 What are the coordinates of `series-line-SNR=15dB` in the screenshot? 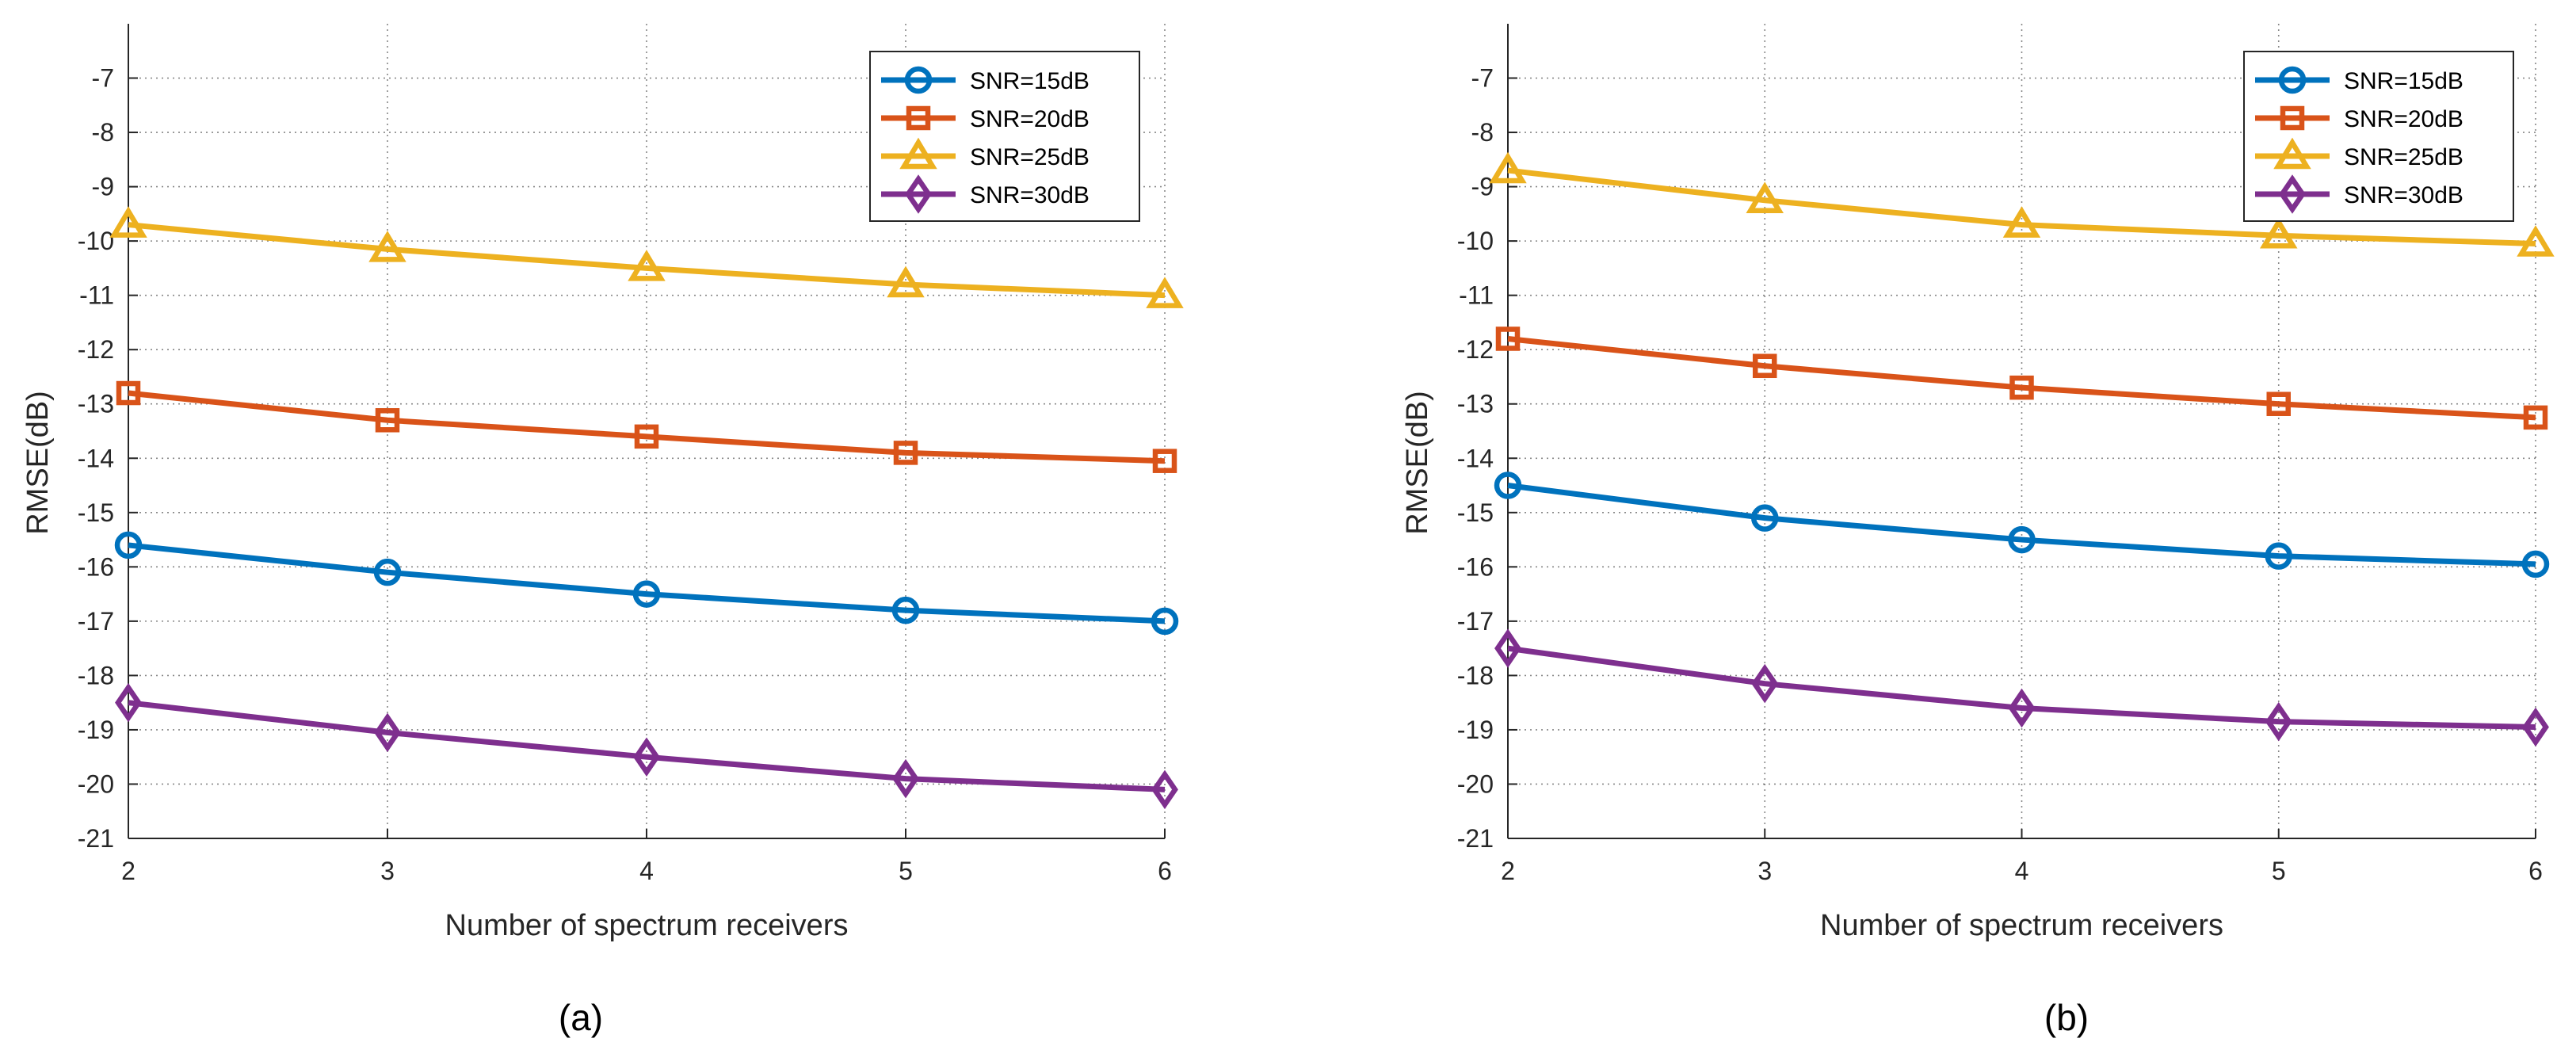 It's located at (2021, 525).